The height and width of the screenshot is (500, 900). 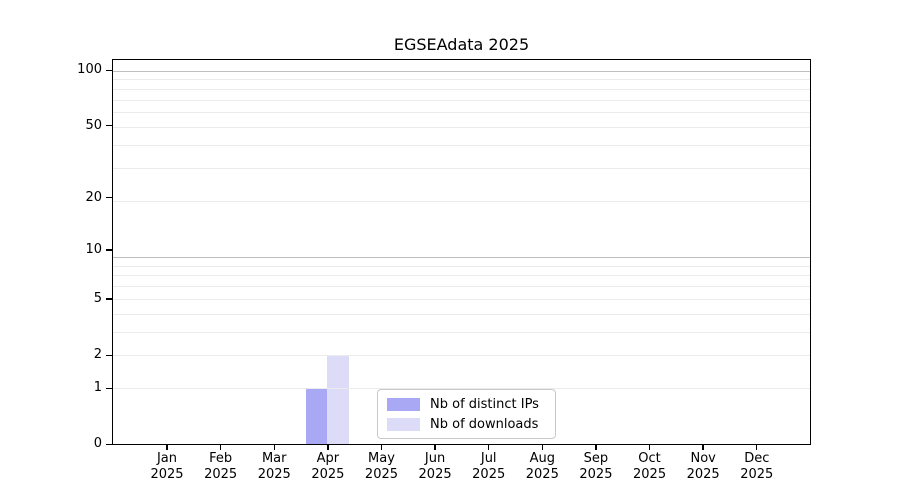 I want to click on x-tick-label-jan: Jan 2025, so click(x=167, y=466).